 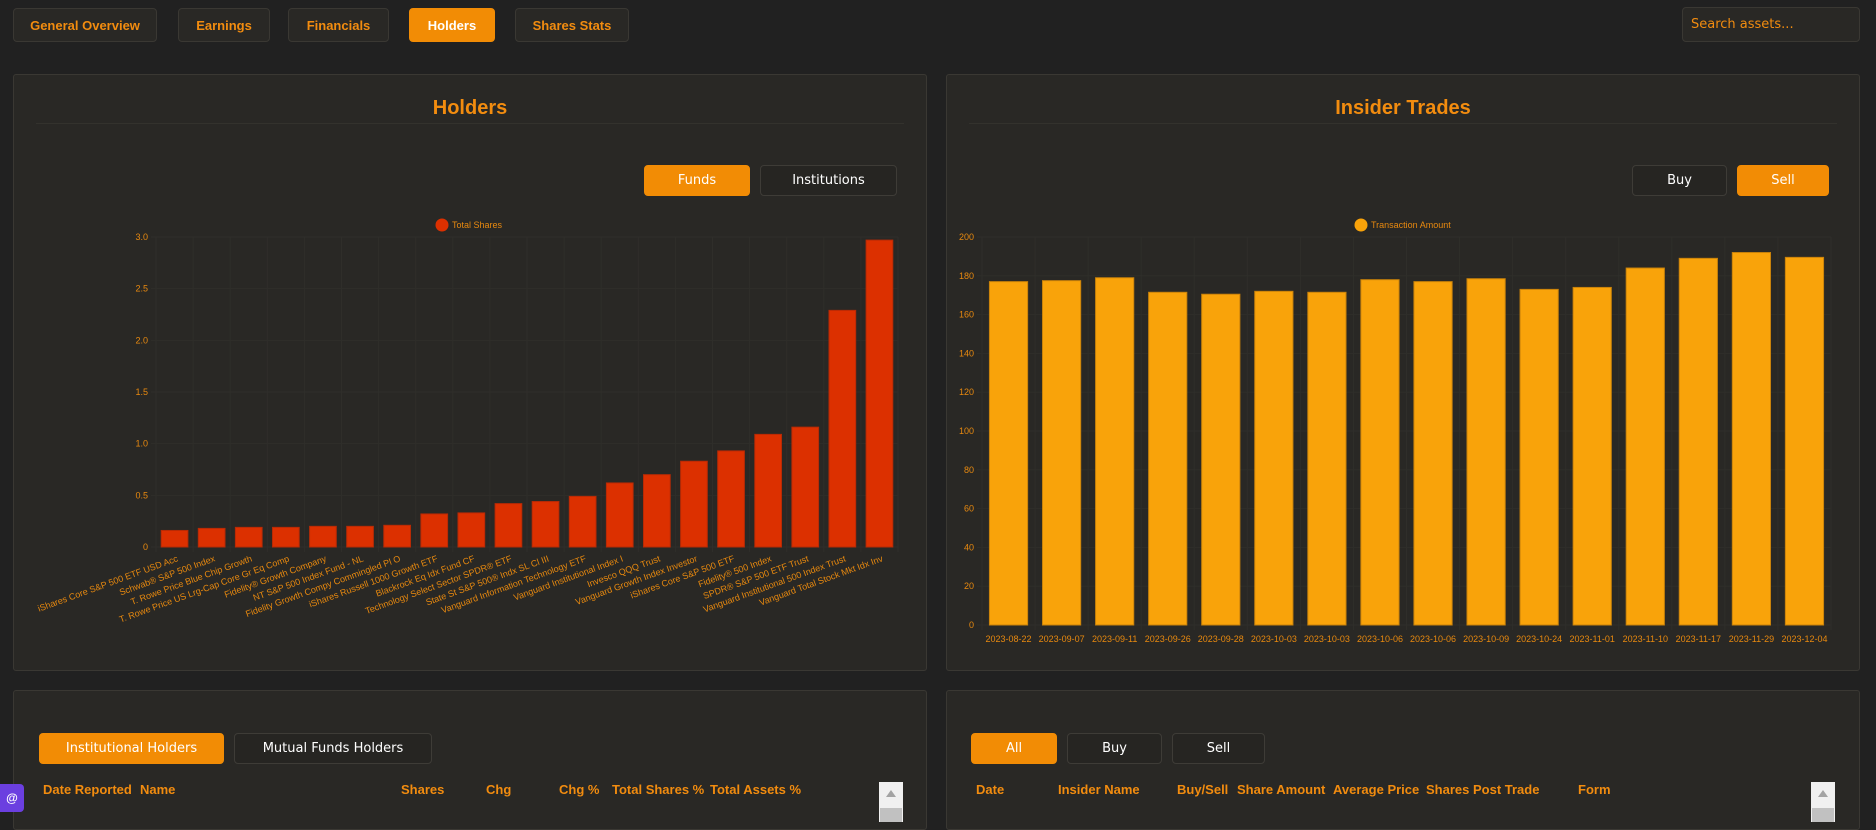 I want to click on funds-toggle: Funds, so click(x=697, y=180).